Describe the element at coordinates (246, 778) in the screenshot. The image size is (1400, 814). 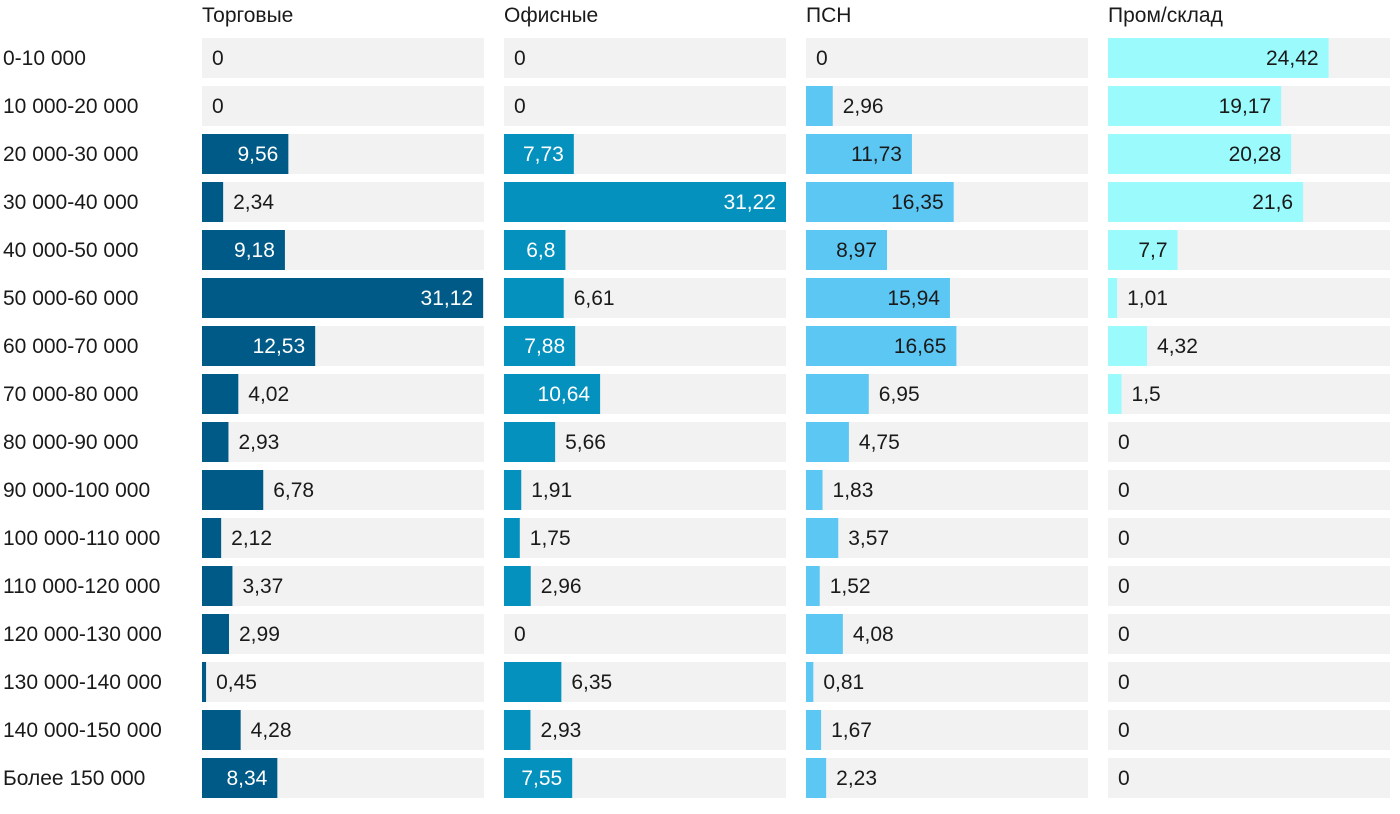
I see `data-label: 8,34` at that location.